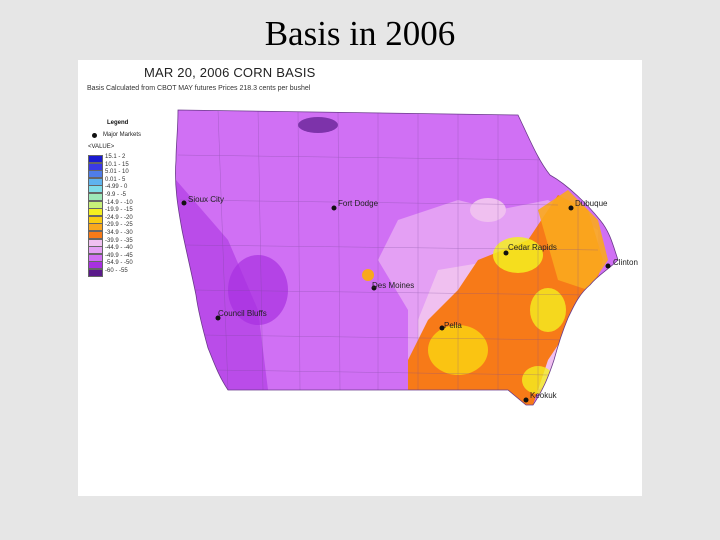 This screenshot has width=720, height=540. I want to click on legend-row: -24.9 - -20, so click(133, 219).